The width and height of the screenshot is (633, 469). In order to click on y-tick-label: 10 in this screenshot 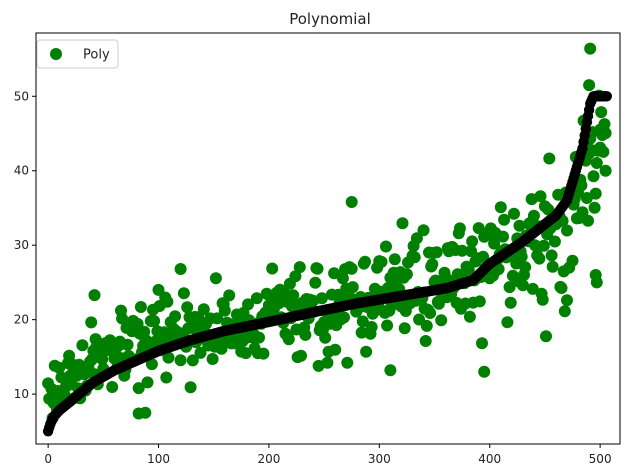, I will do `click(21, 394)`.